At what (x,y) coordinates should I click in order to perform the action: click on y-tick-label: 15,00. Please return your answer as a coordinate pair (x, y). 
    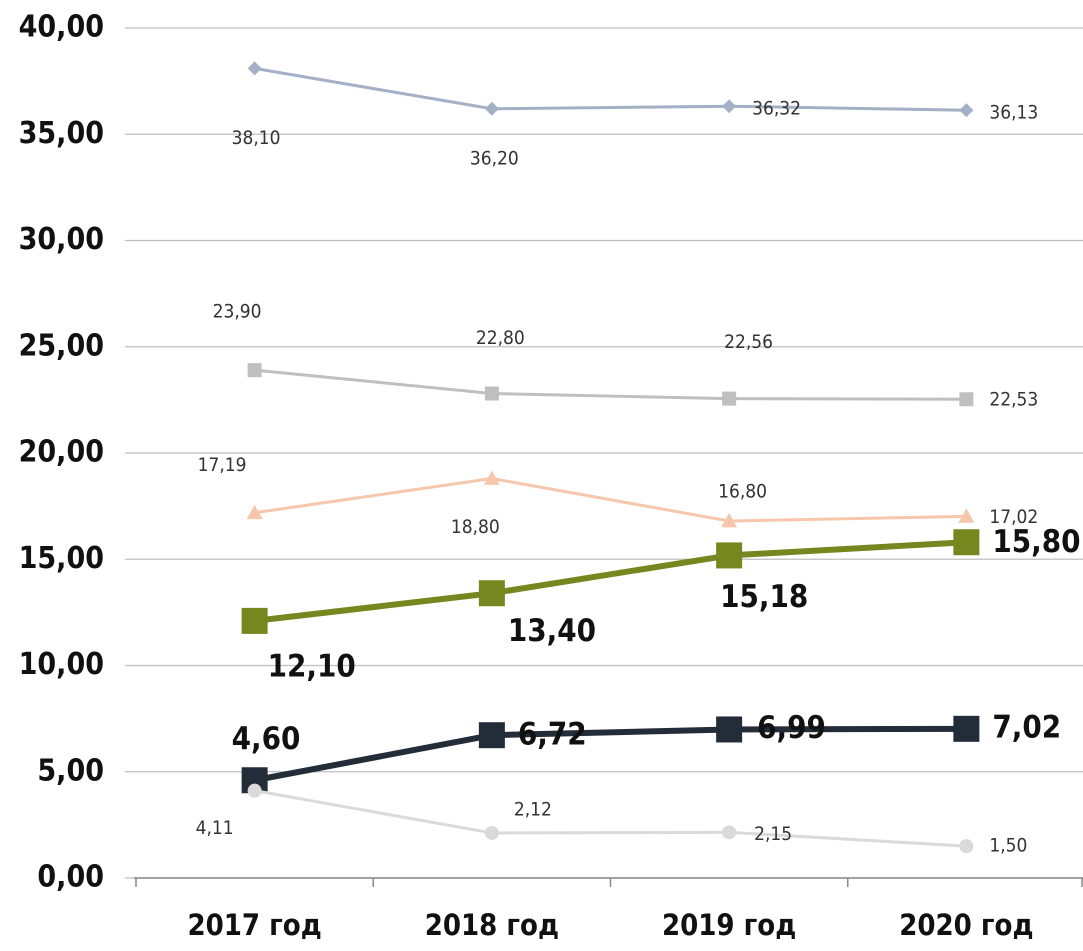
    Looking at the image, I should click on (61, 558).